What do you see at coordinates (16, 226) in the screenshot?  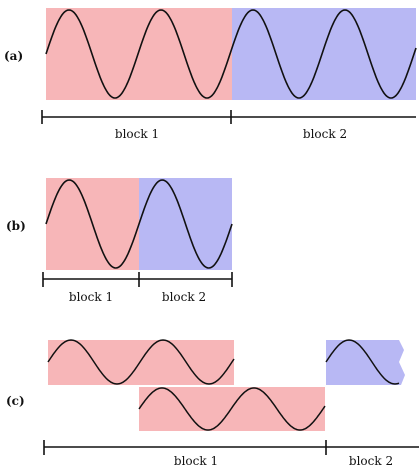 I see `panel-b-label: (b)` at bounding box center [16, 226].